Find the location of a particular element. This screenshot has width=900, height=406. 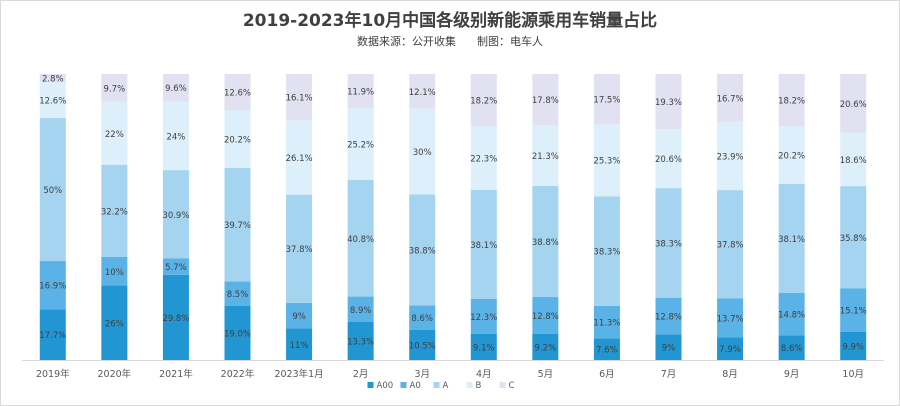

data-label: 12.1% is located at coordinates (422, 93).